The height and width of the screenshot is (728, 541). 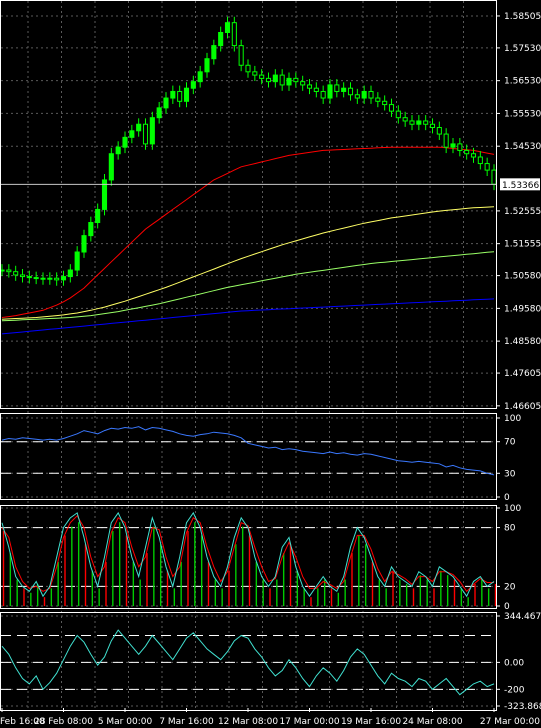 What do you see at coordinates (522, 212) in the screenshot?
I see `main-axis-tick-label: 1.52555` at bounding box center [522, 212].